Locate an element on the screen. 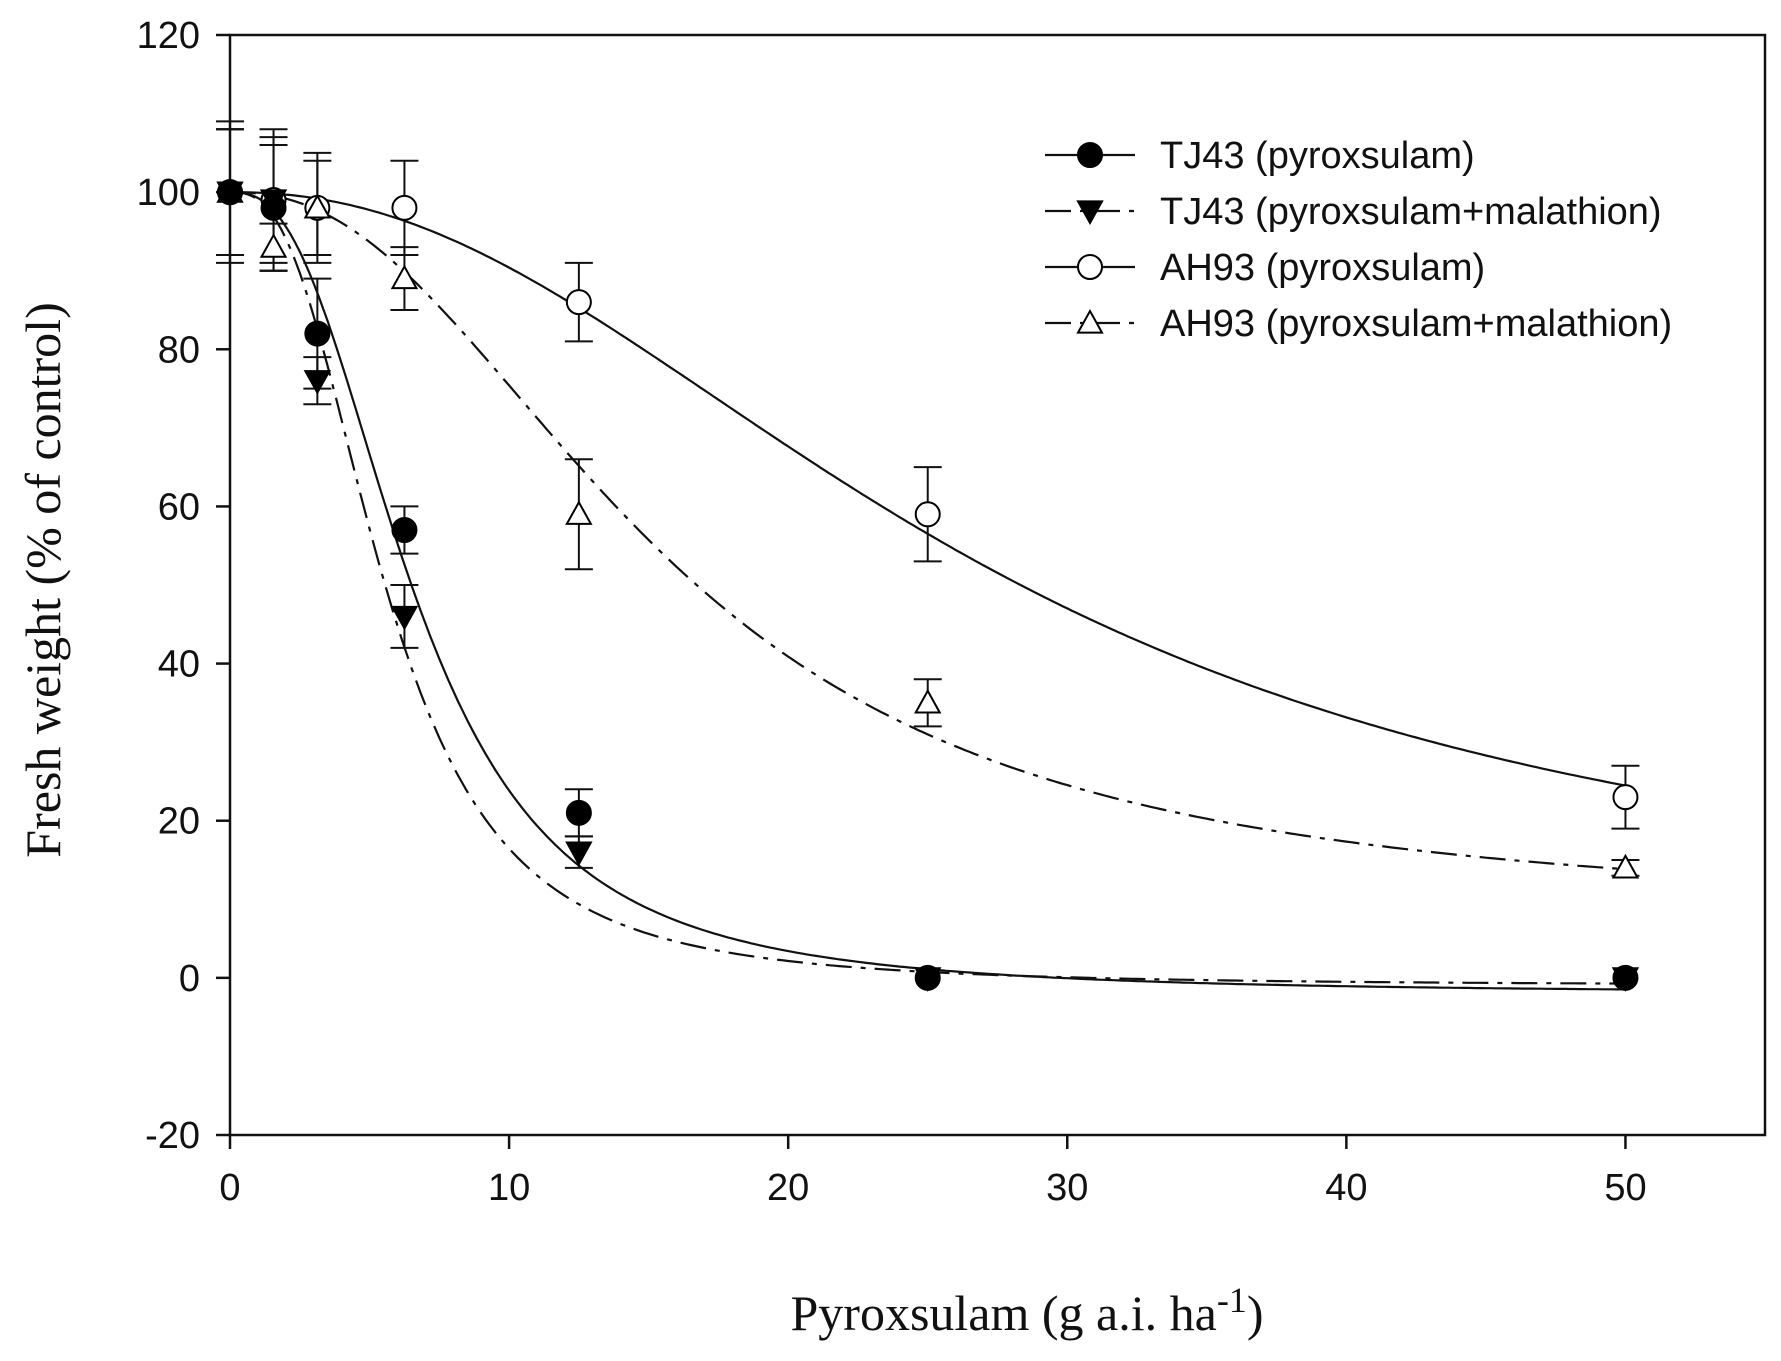 This screenshot has height=1361, width=1781. x-axis-title-close: ) is located at coordinates (1255, 1313).